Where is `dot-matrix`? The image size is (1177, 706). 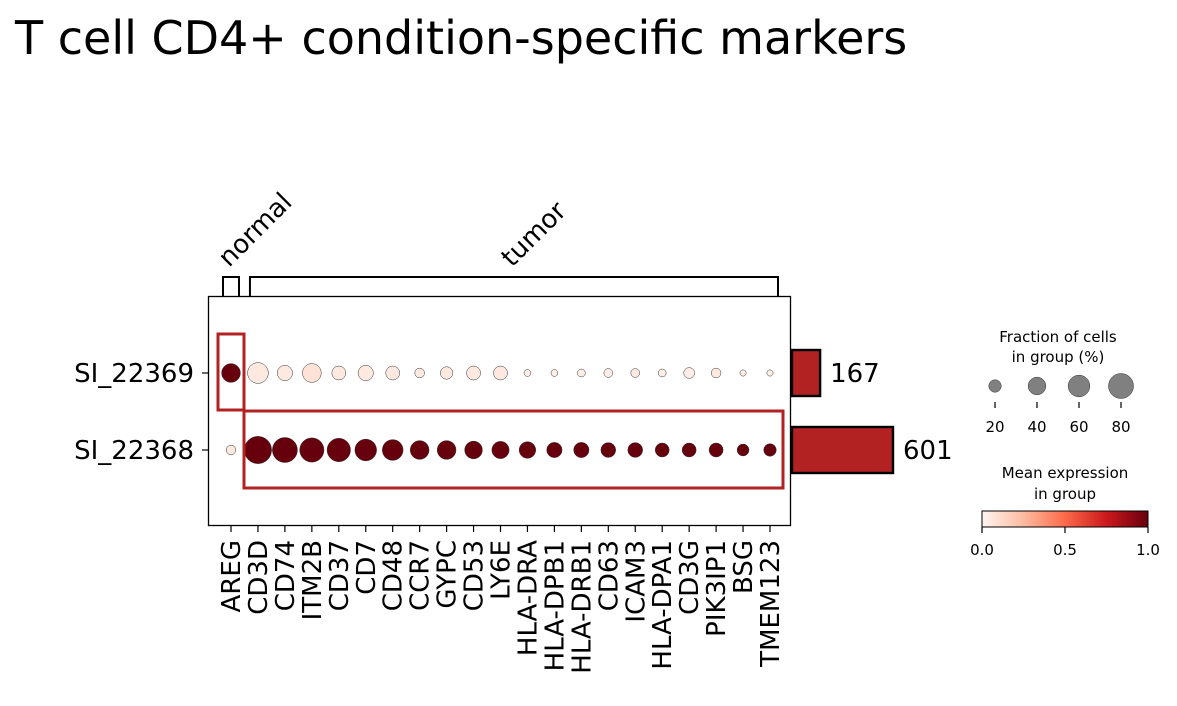
dot-matrix is located at coordinates (499, 413).